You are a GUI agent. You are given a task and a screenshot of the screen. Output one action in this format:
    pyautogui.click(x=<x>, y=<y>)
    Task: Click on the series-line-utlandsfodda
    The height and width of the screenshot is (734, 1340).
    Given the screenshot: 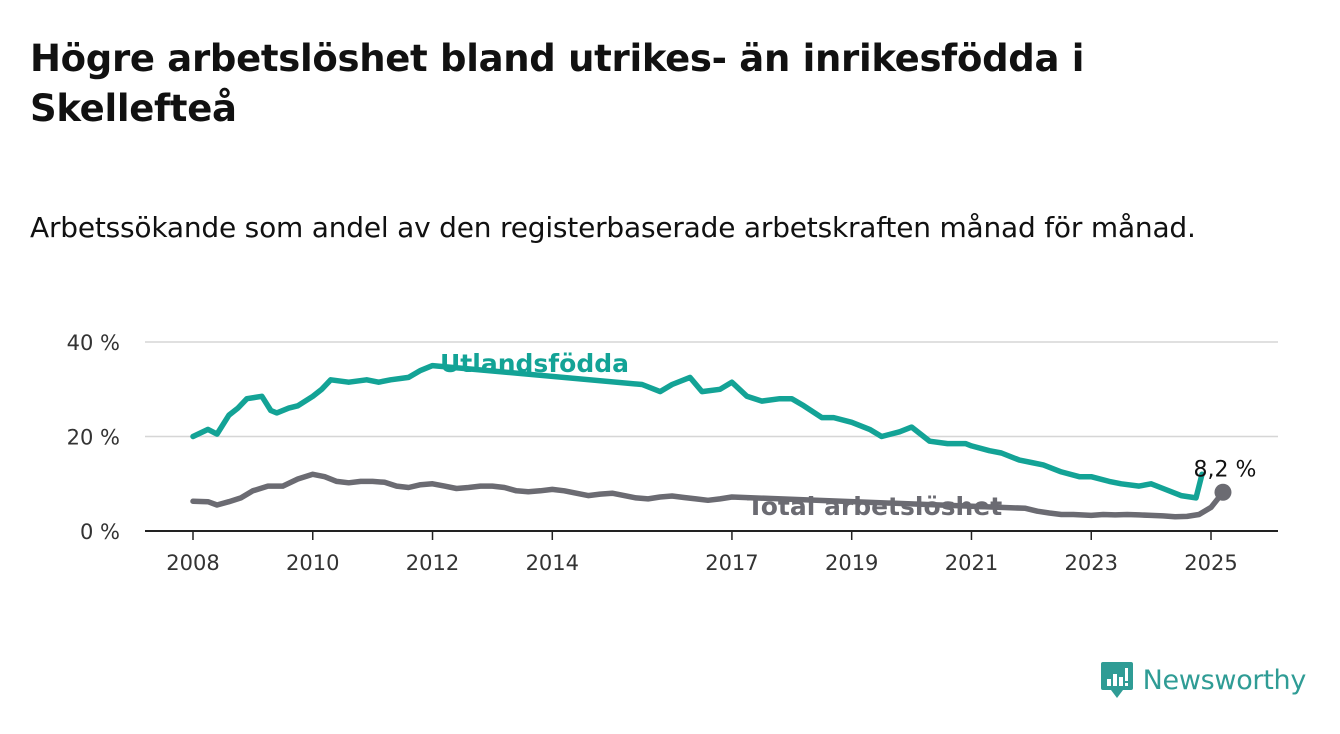 What is the action you would take?
    pyautogui.click(x=697, y=431)
    